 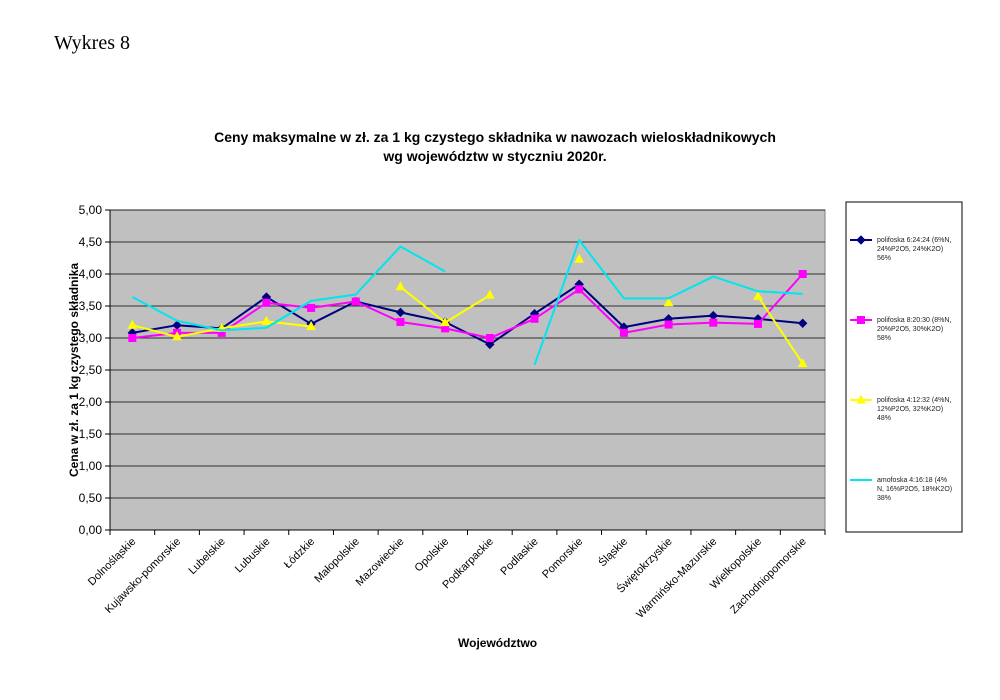 What do you see at coordinates (91, 466) in the screenshot?
I see `y-tick-label: 1,00` at bounding box center [91, 466].